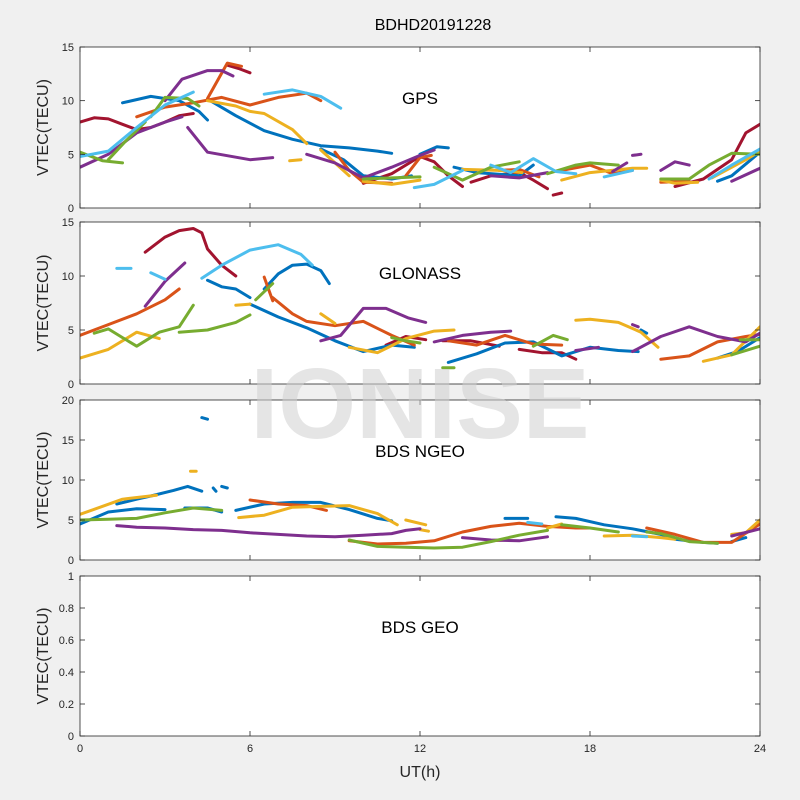 The height and width of the screenshot is (800, 800). Describe the element at coordinates (590, 749) in the screenshot. I see `x-tick-label: 18` at that location.